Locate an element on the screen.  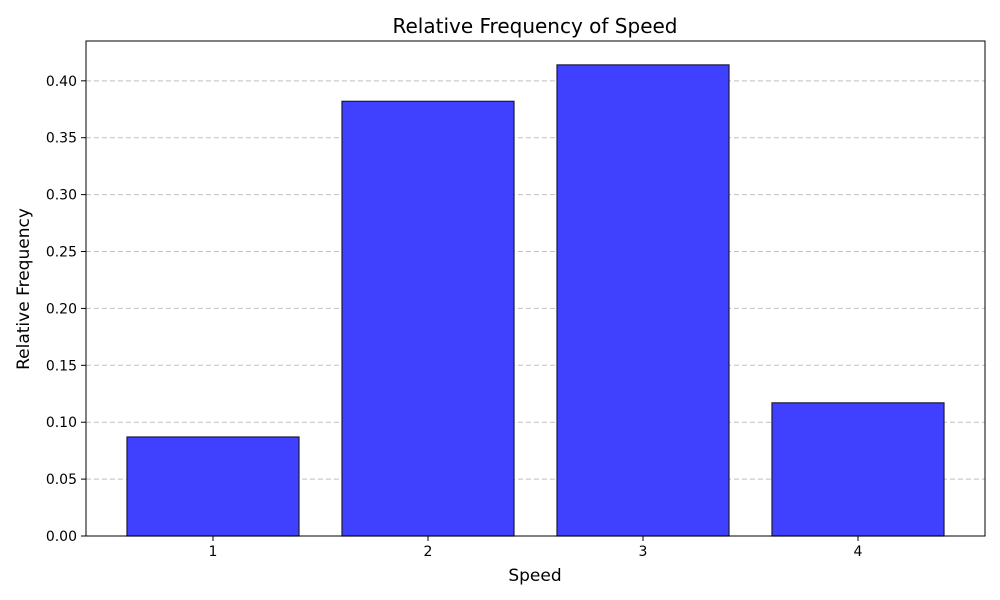
x-tick-label: 3 is located at coordinates (643, 552).